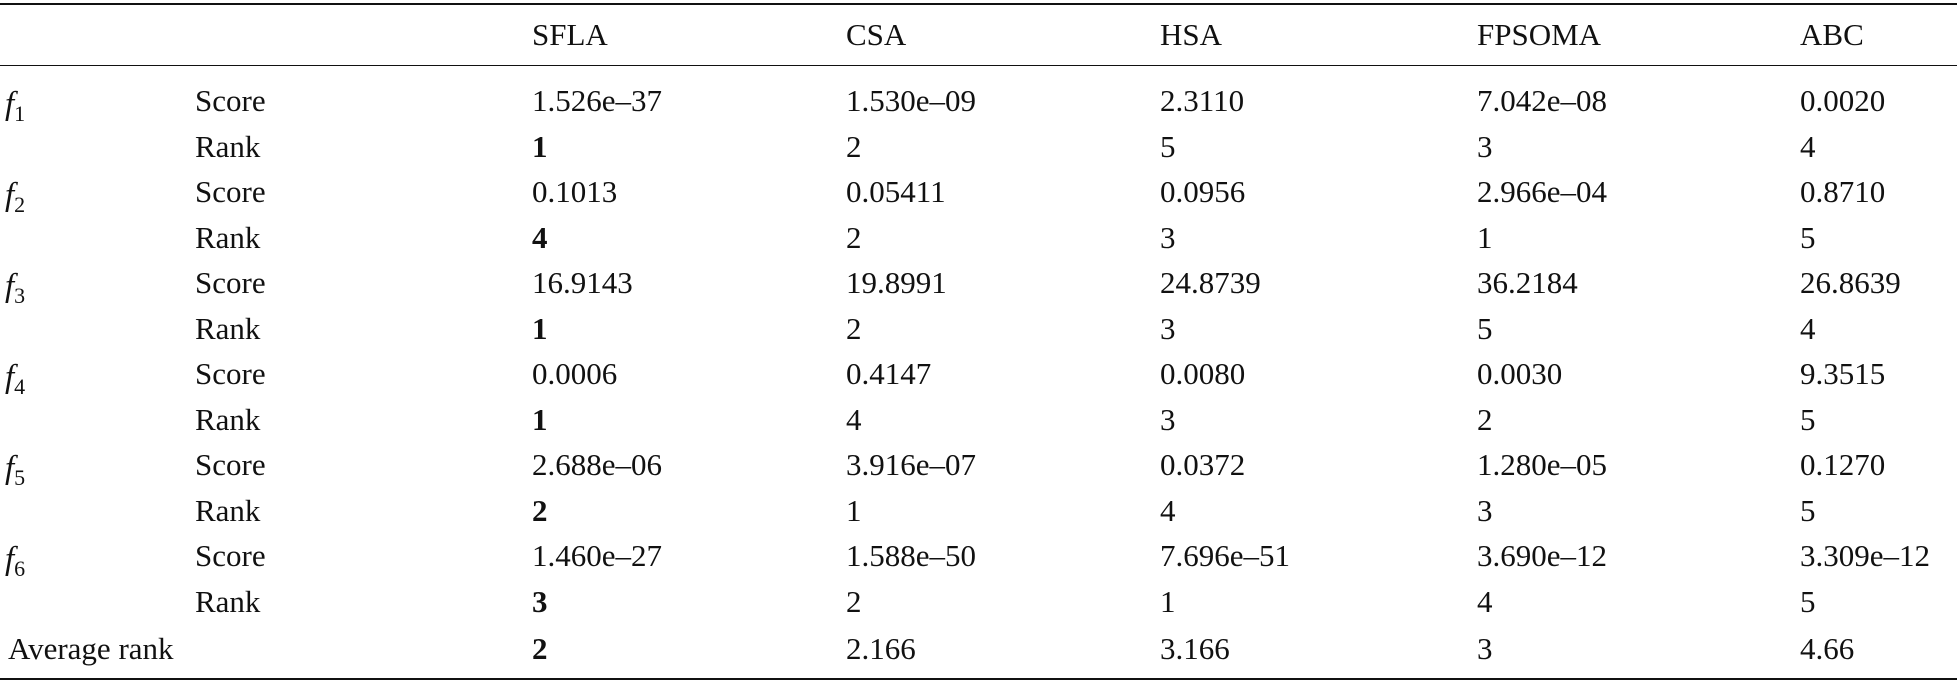  Describe the element at coordinates (911, 100) in the screenshot. I see `score-cell: 1.530e–09` at that location.